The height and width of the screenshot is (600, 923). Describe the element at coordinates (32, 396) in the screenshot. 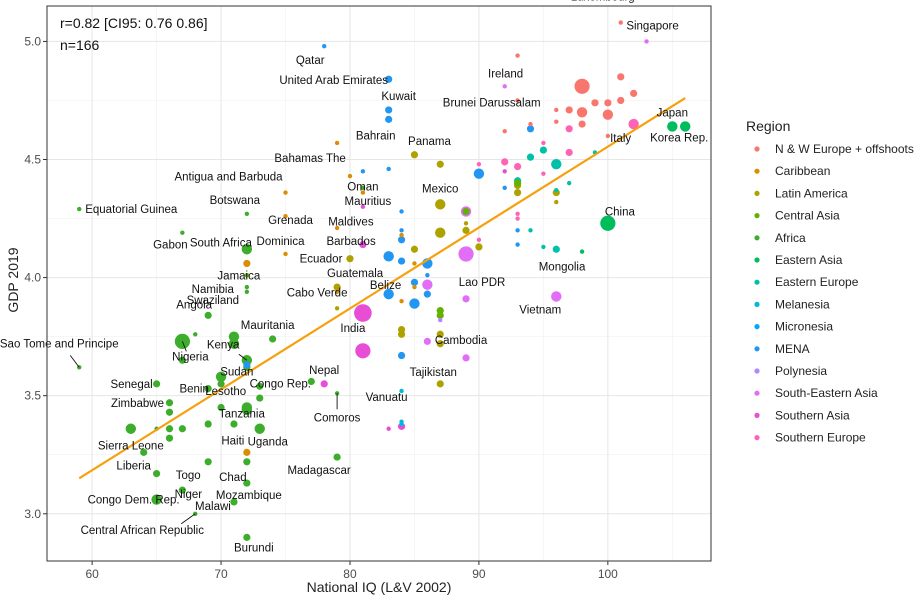

I see `y-tick-label: 3.5` at that location.